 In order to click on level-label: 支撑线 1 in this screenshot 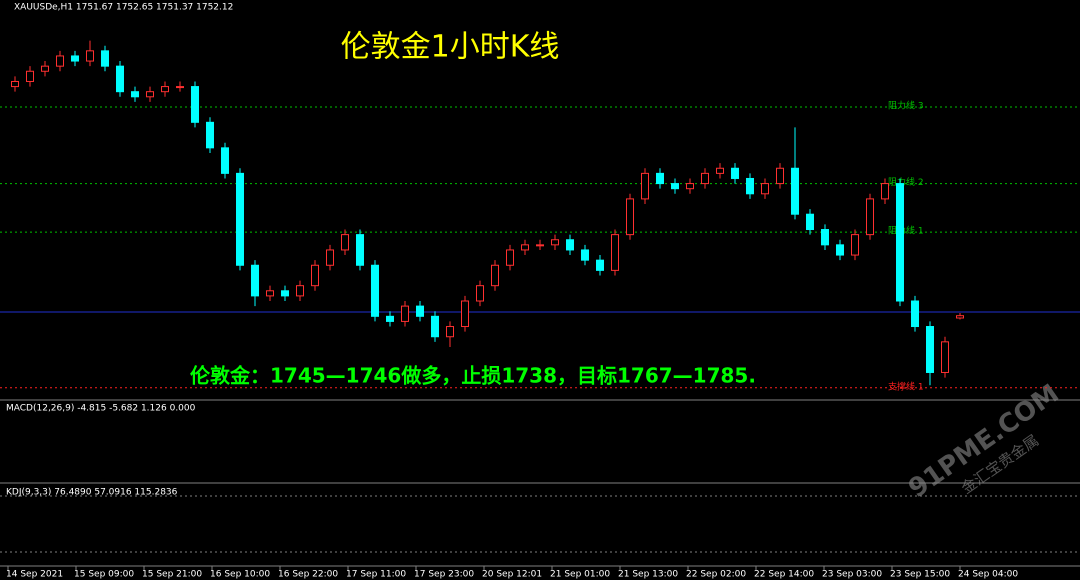, I will do `click(906, 386)`.